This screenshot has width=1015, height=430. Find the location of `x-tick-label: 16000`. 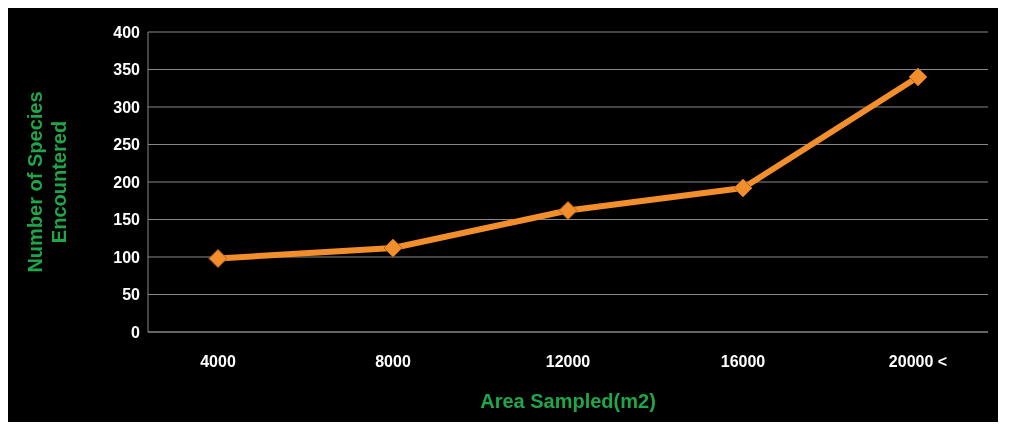

x-tick-label: 16000 is located at coordinates (743, 362).